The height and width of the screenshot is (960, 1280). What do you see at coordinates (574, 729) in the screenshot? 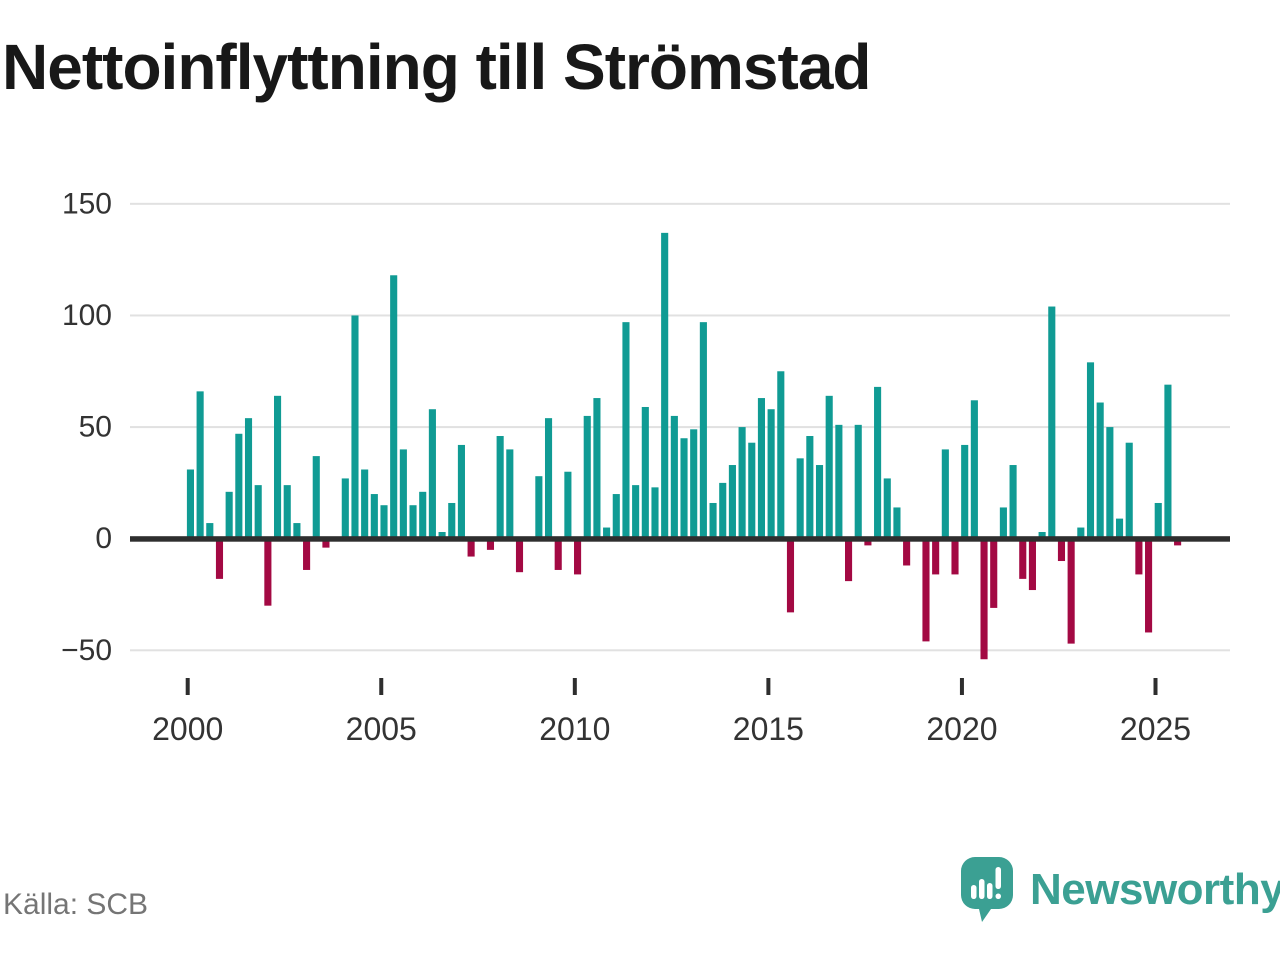
I see `x-tick-label: 2010` at bounding box center [574, 729].